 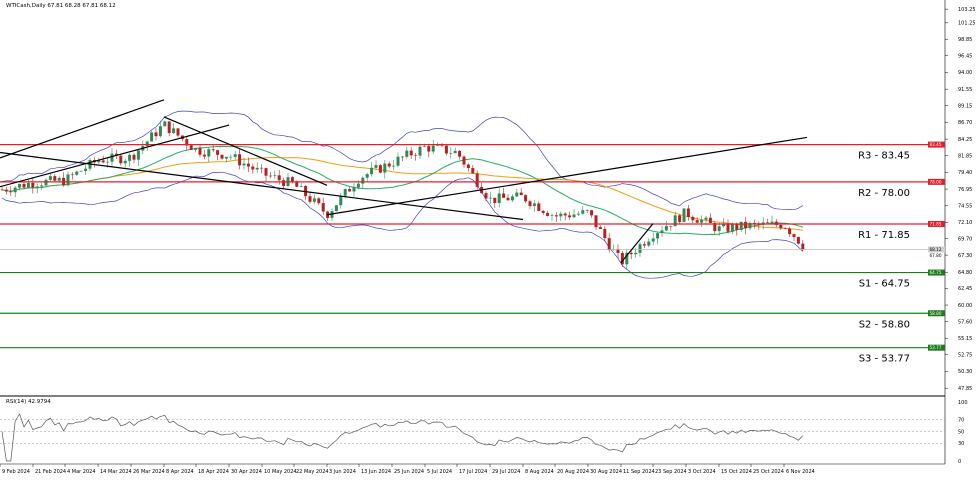 I want to click on level-price-tag-s3, so click(x=936, y=347).